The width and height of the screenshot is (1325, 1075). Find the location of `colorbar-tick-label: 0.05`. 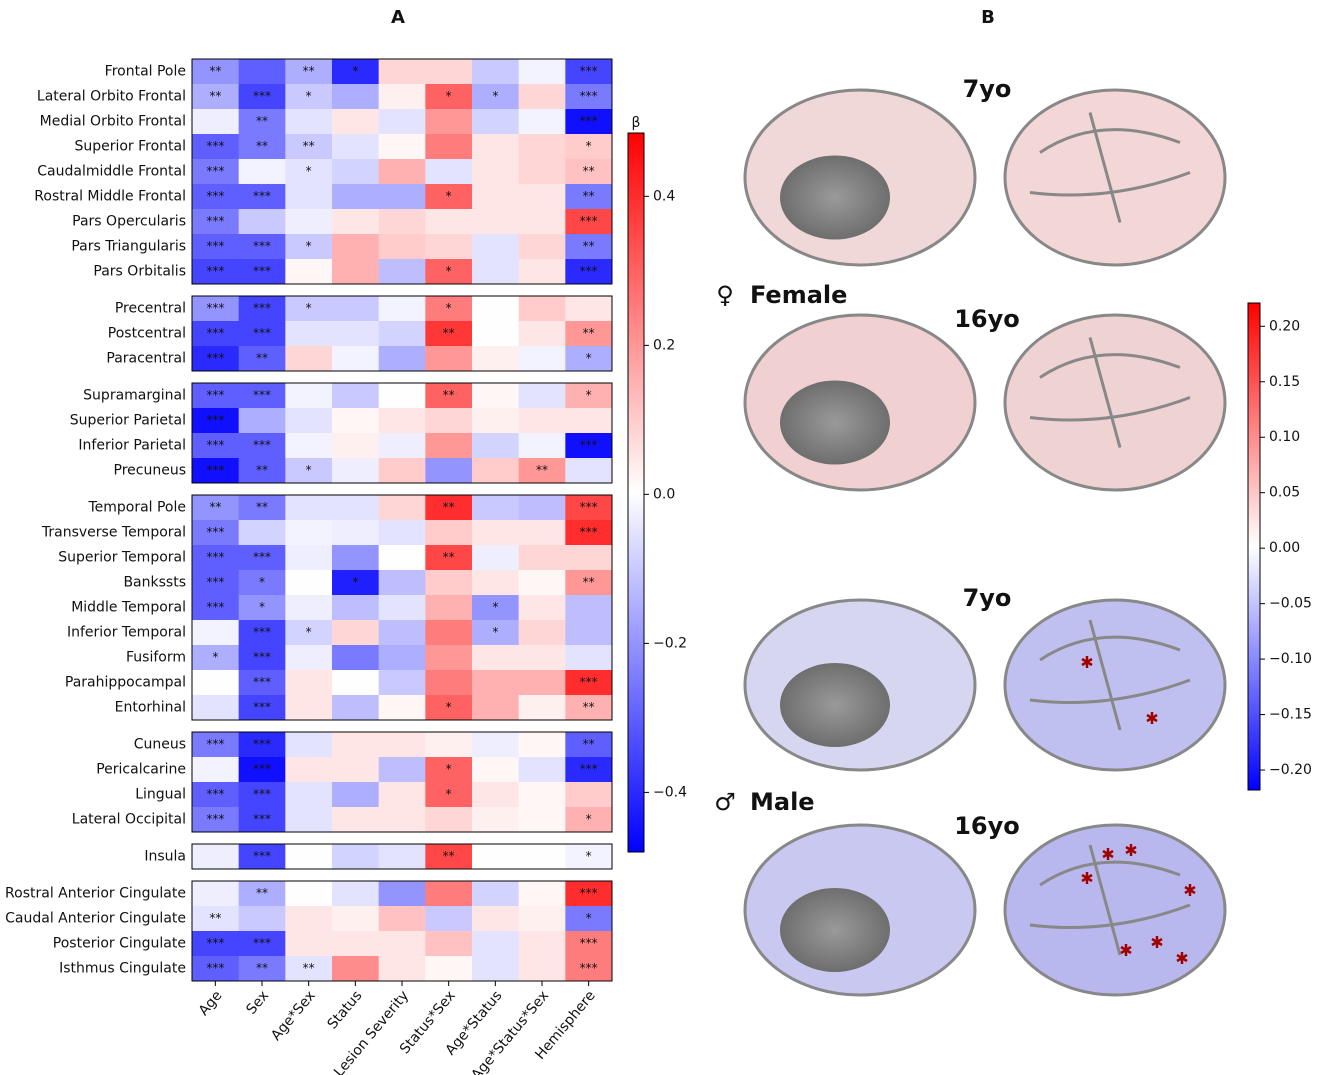

colorbar-tick-label: 0.05 is located at coordinates (1284, 493).